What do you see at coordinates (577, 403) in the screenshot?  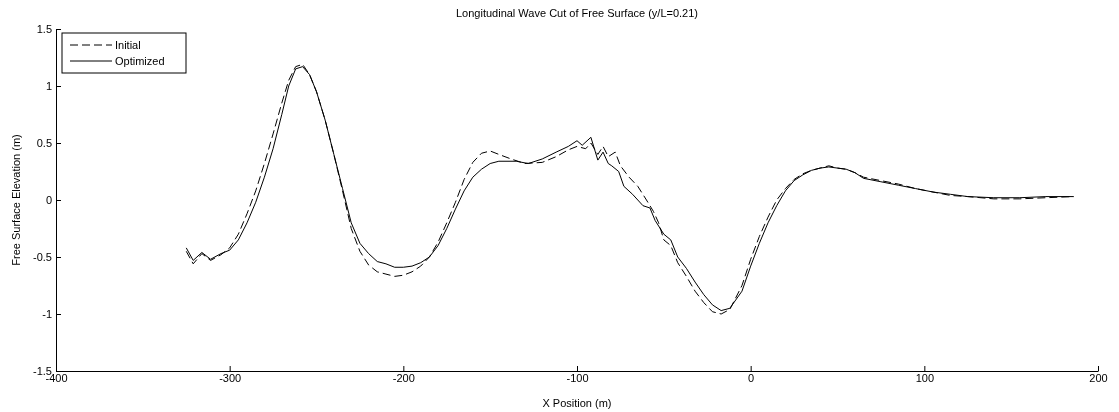 I see `x-axis-title: X Position (m)` at bounding box center [577, 403].